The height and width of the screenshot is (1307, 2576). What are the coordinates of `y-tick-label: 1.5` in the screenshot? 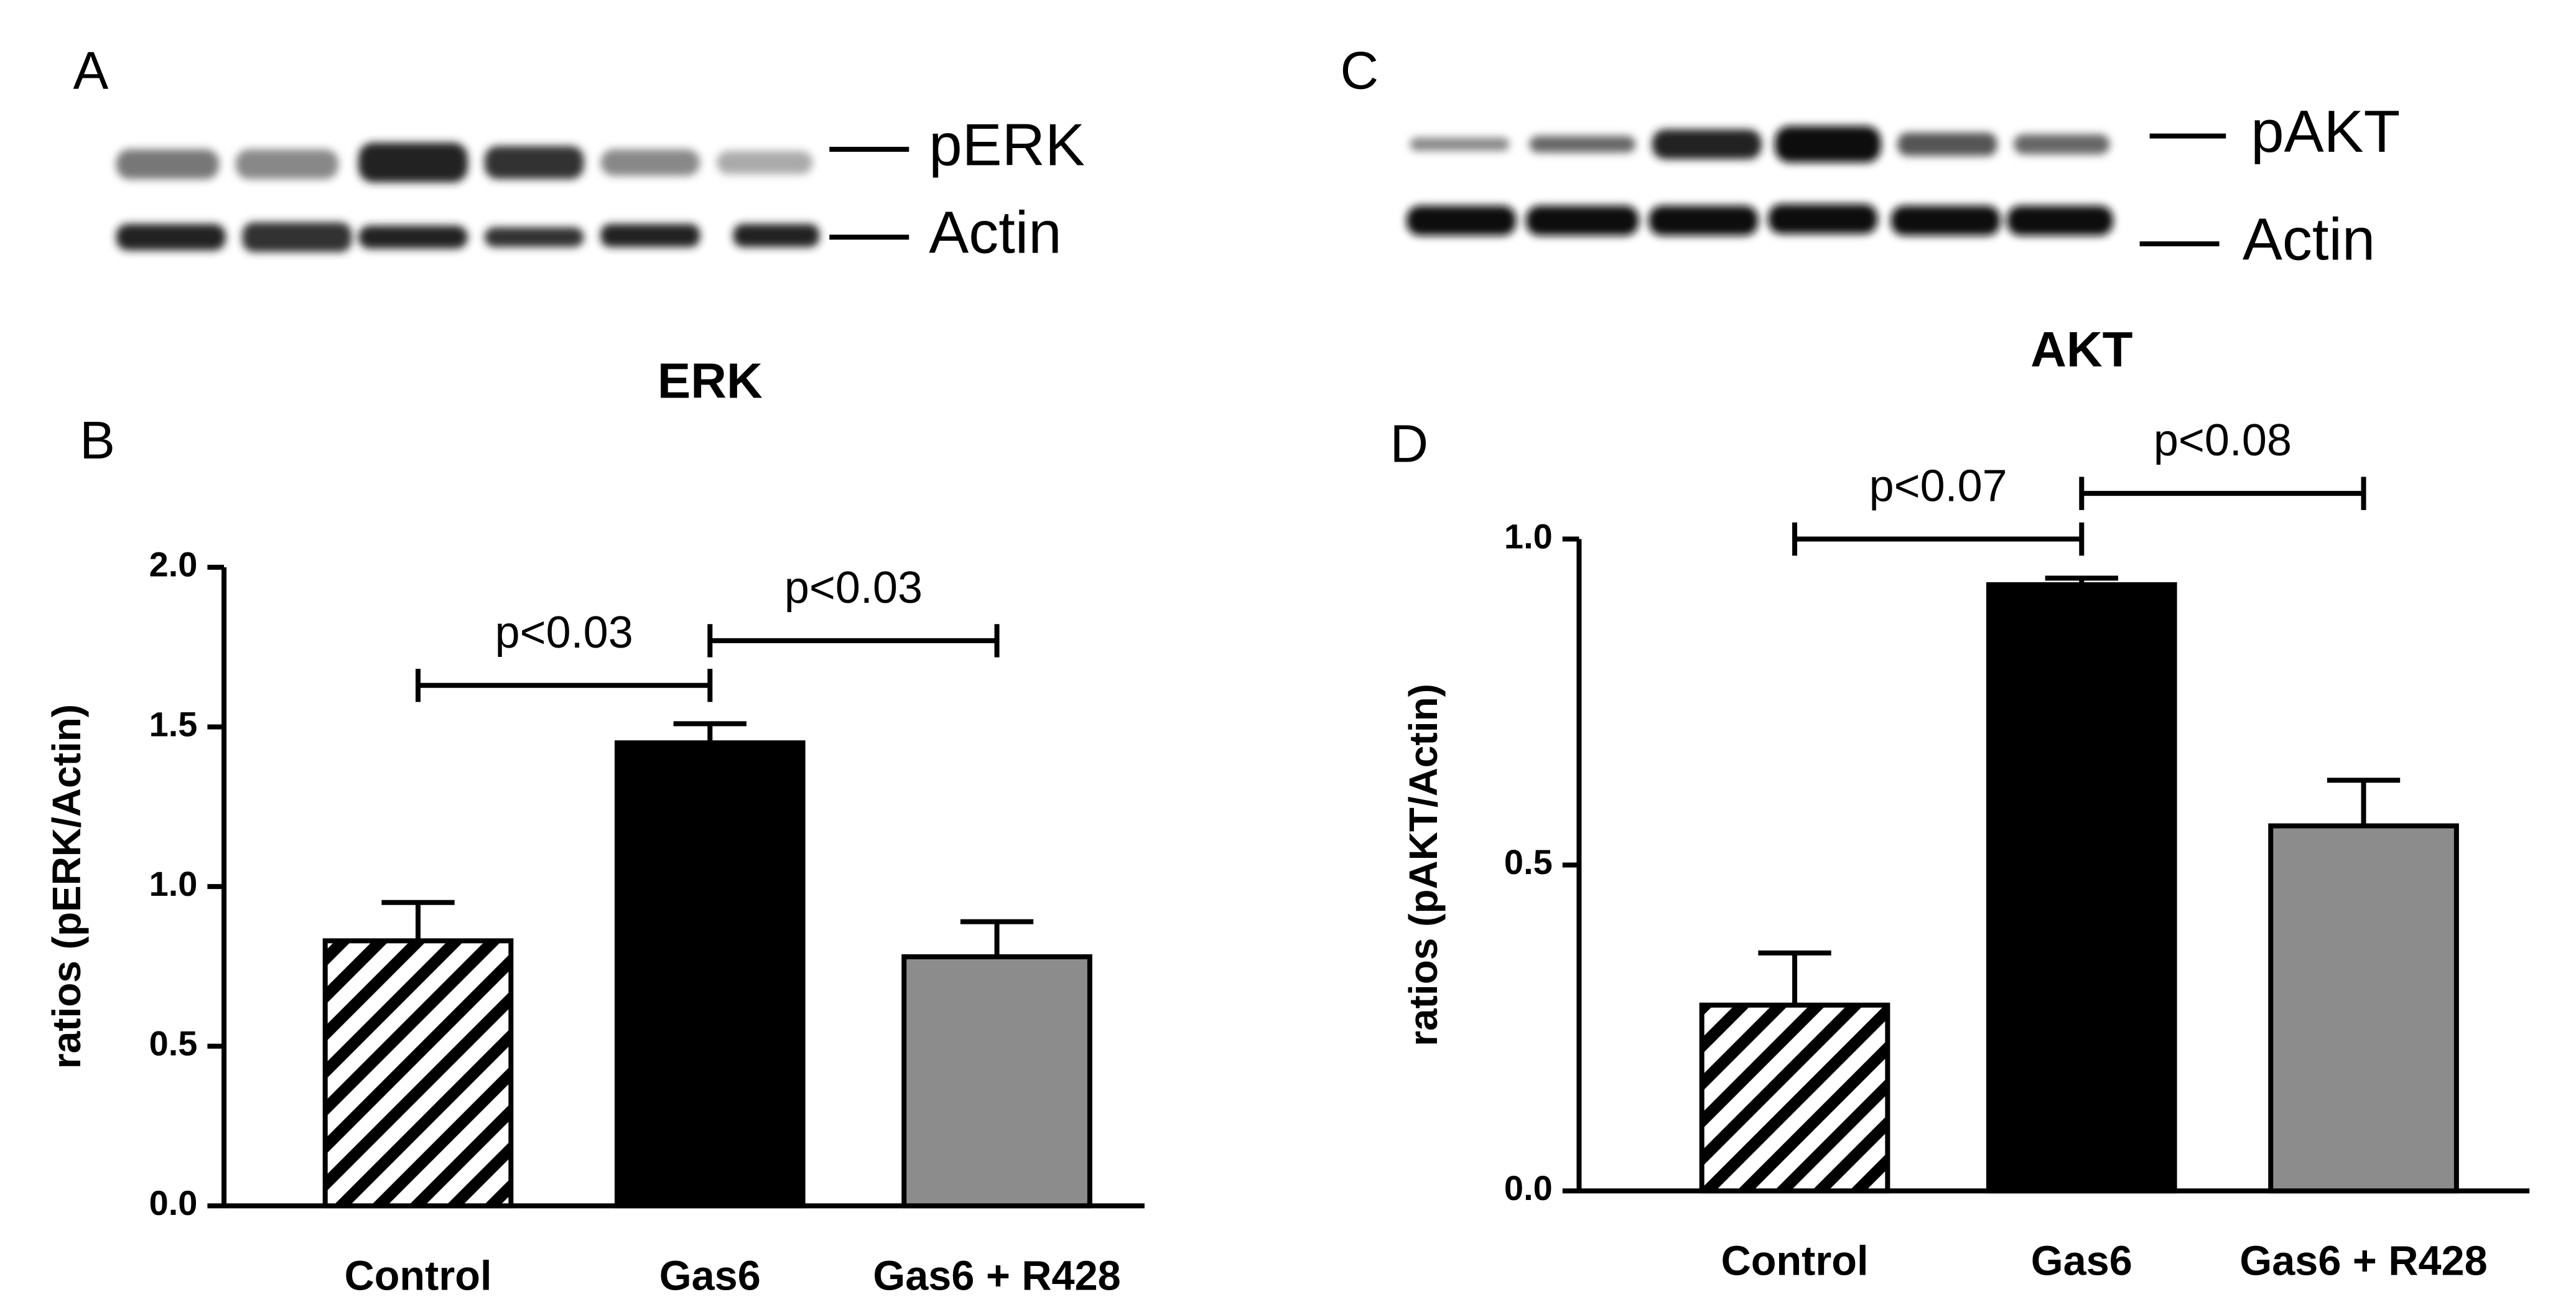 It's located at (173, 723).